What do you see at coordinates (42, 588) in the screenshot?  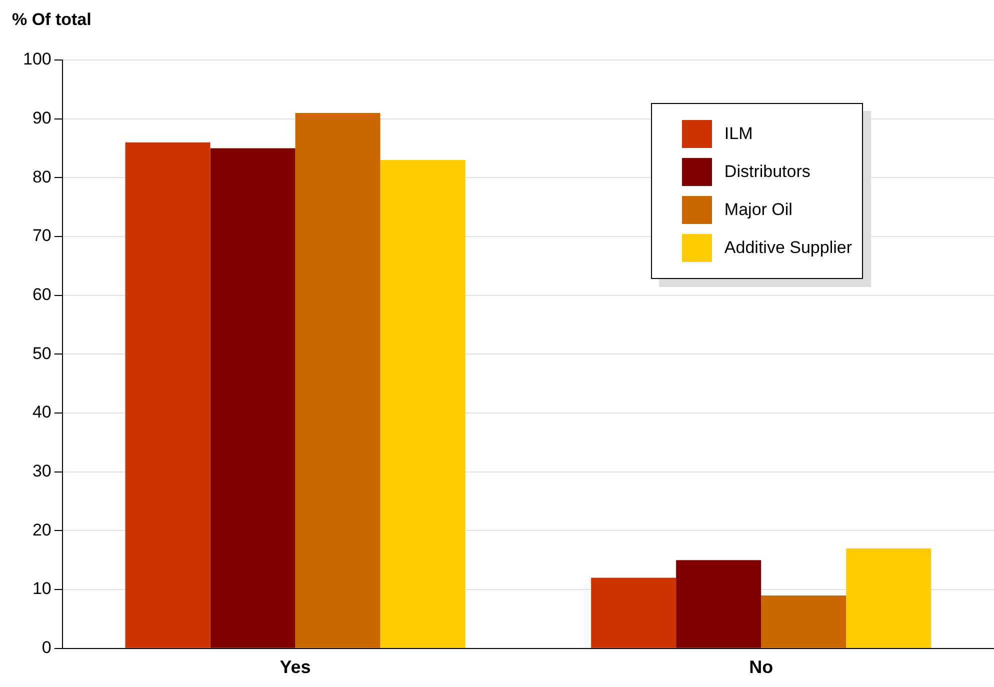 I see `y-tick-label: 10` at bounding box center [42, 588].